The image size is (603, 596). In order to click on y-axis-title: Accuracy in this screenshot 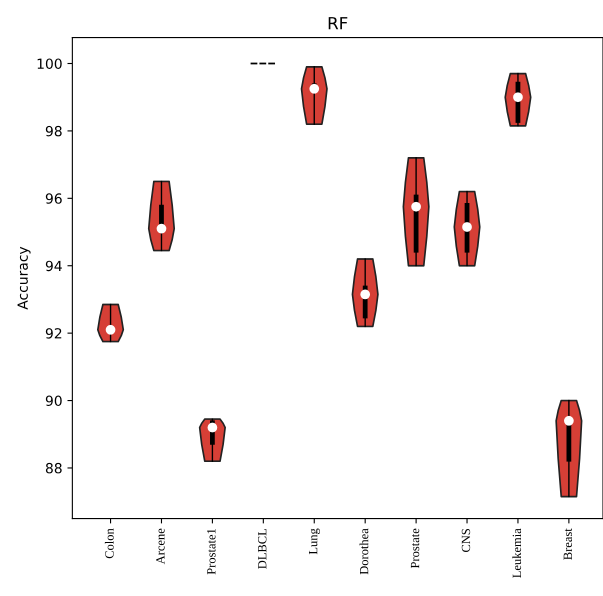, I will do `click(24, 278)`.